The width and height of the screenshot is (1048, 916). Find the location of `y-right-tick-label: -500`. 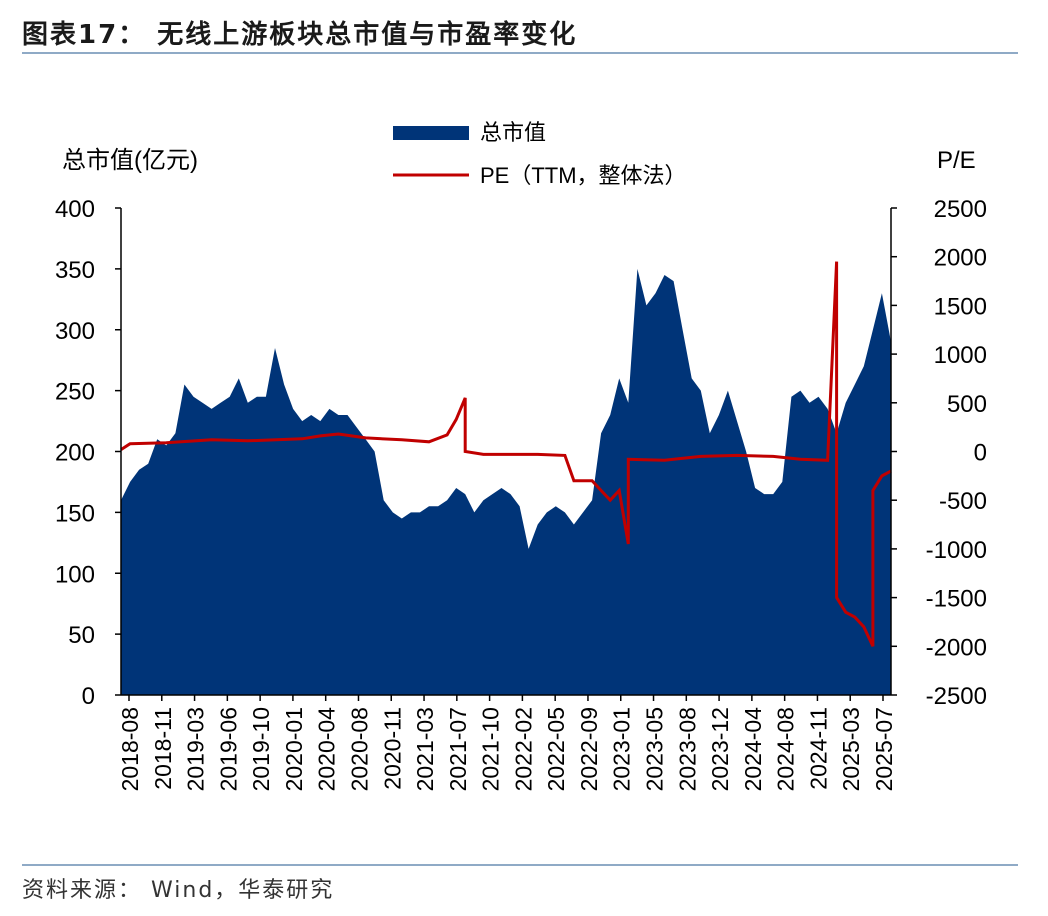

y-right-tick-label: -500 is located at coordinates (963, 501).